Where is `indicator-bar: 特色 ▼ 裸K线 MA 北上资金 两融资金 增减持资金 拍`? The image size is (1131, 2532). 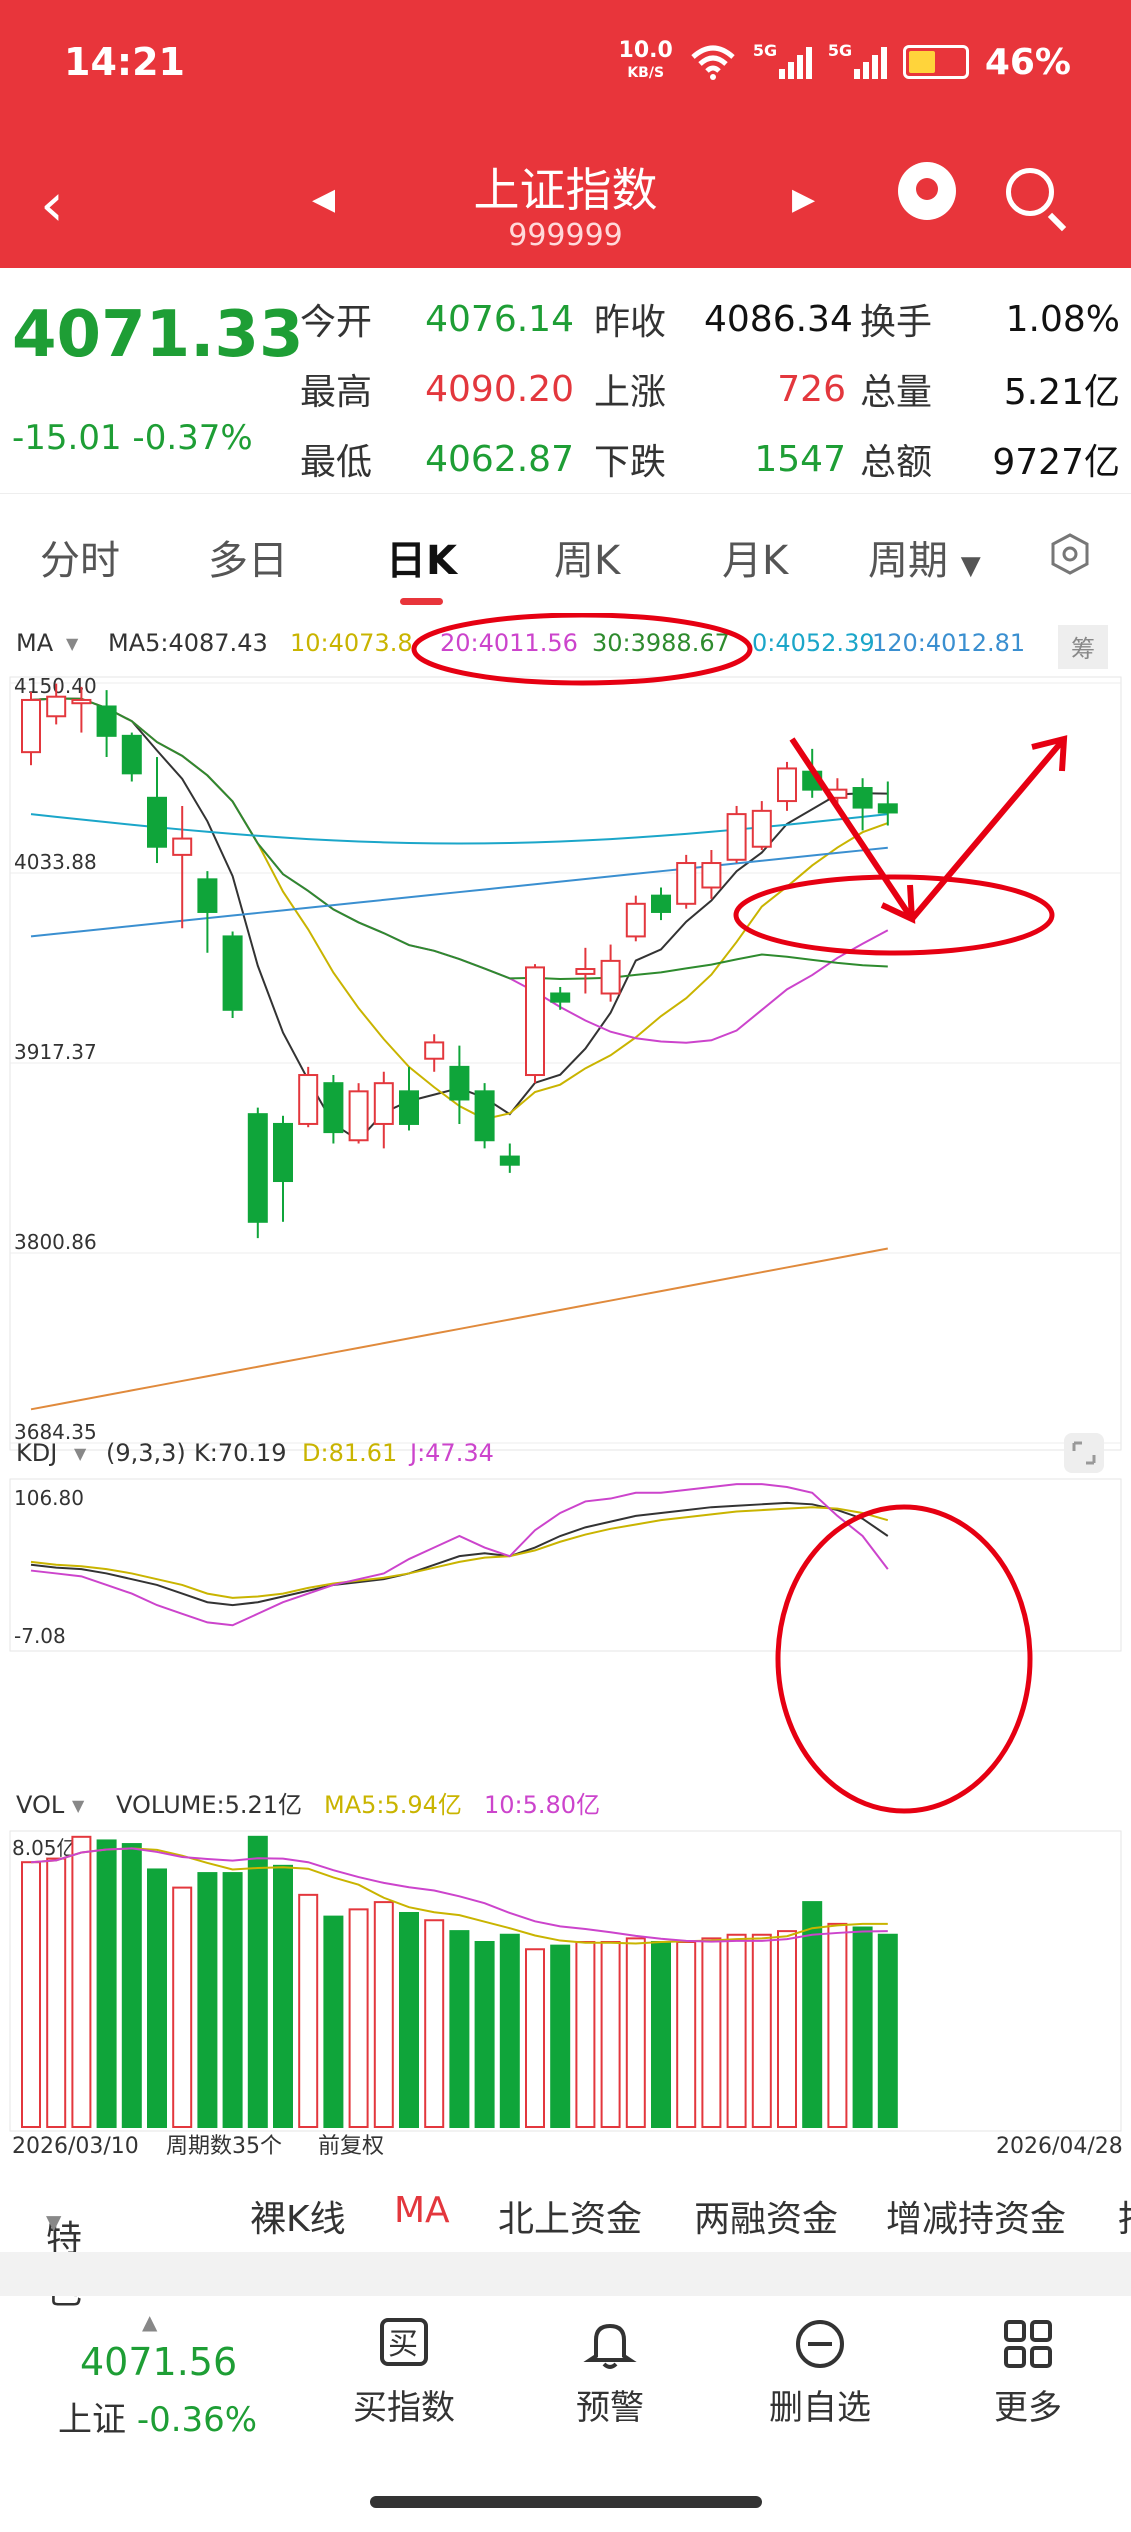
indicator-bar: 特色 ▼ 裸K线 MA 北上资金 两融资金 增减持资金 拍 is located at coordinates (565, 2241).